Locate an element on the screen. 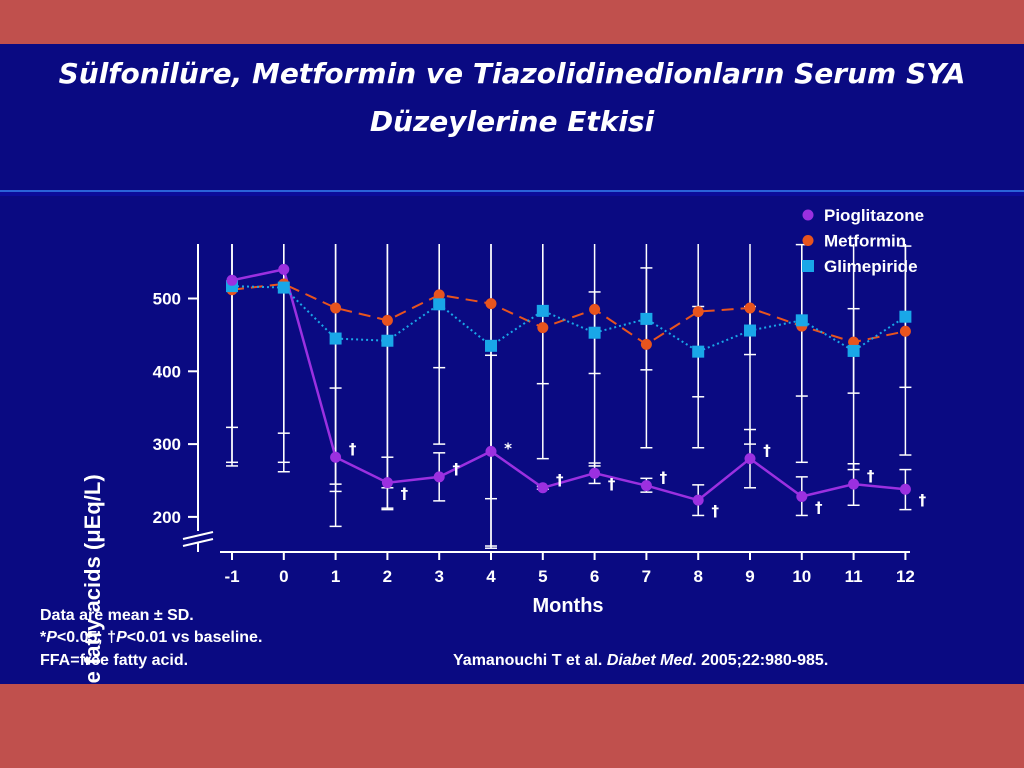 The height and width of the screenshot is (768, 1024). footnote-significance: *P<0.05; †P<0.01 vs baseline. is located at coordinates (151, 637).